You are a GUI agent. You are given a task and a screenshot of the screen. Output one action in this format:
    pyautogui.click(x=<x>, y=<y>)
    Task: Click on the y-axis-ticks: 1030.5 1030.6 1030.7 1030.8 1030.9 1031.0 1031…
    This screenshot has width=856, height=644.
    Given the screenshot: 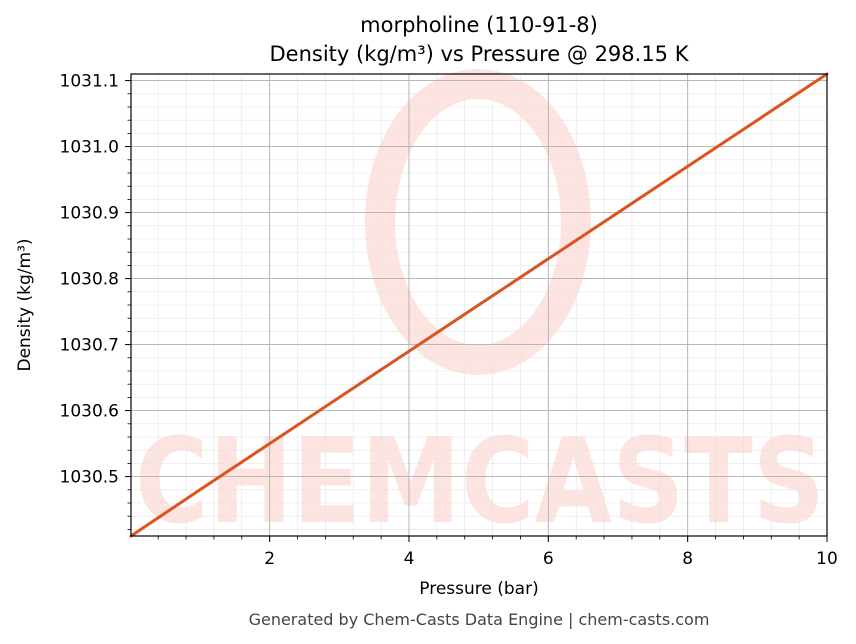 What is the action you would take?
    pyautogui.click(x=95, y=301)
    